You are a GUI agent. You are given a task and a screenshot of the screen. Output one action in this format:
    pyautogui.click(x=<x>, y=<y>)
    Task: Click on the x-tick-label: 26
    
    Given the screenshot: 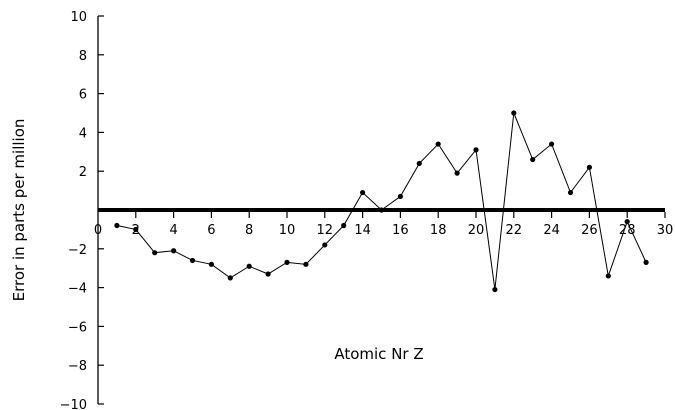 What is the action you would take?
    pyautogui.click(x=589, y=230)
    